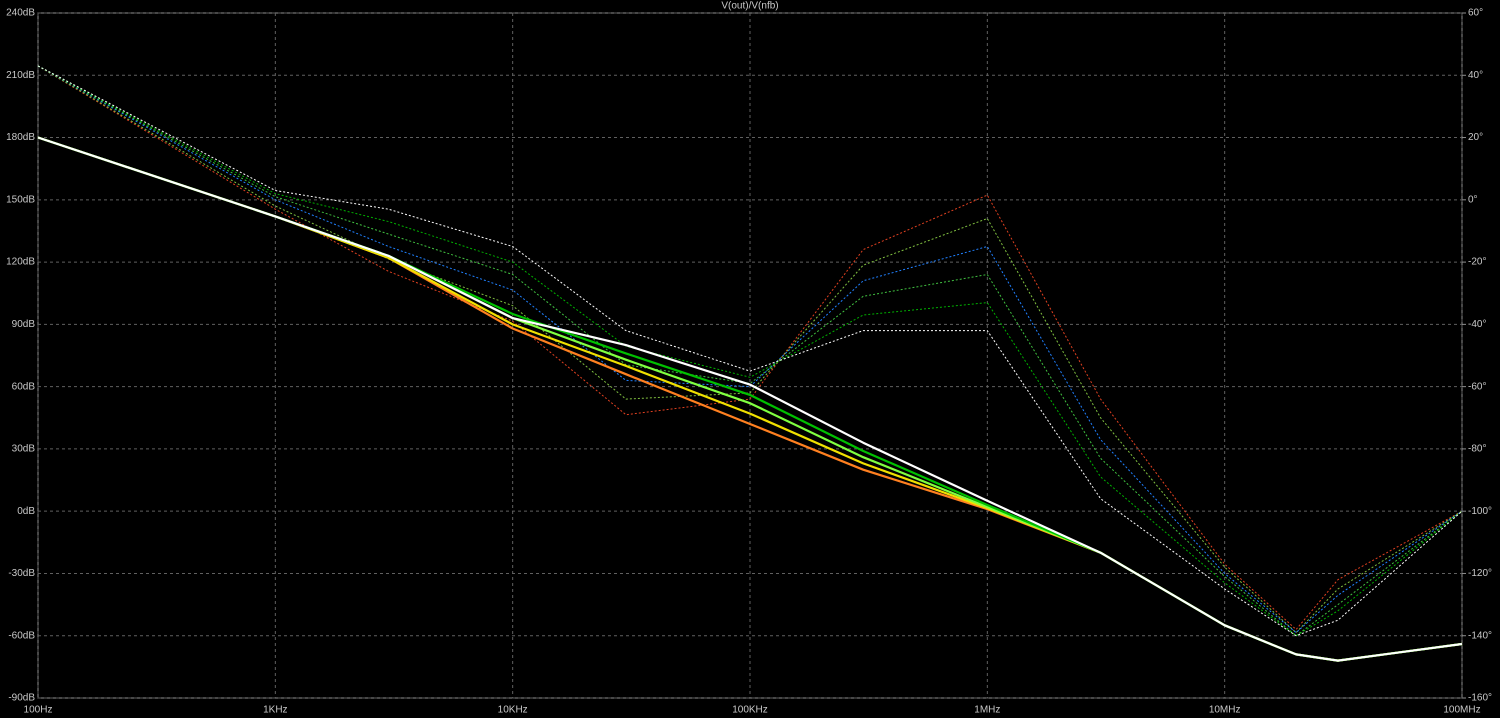  What do you see at coordinates (20, 137) in the screenshot?
I see `y-tick-label: 180dB` at bounding box center [20, 137].